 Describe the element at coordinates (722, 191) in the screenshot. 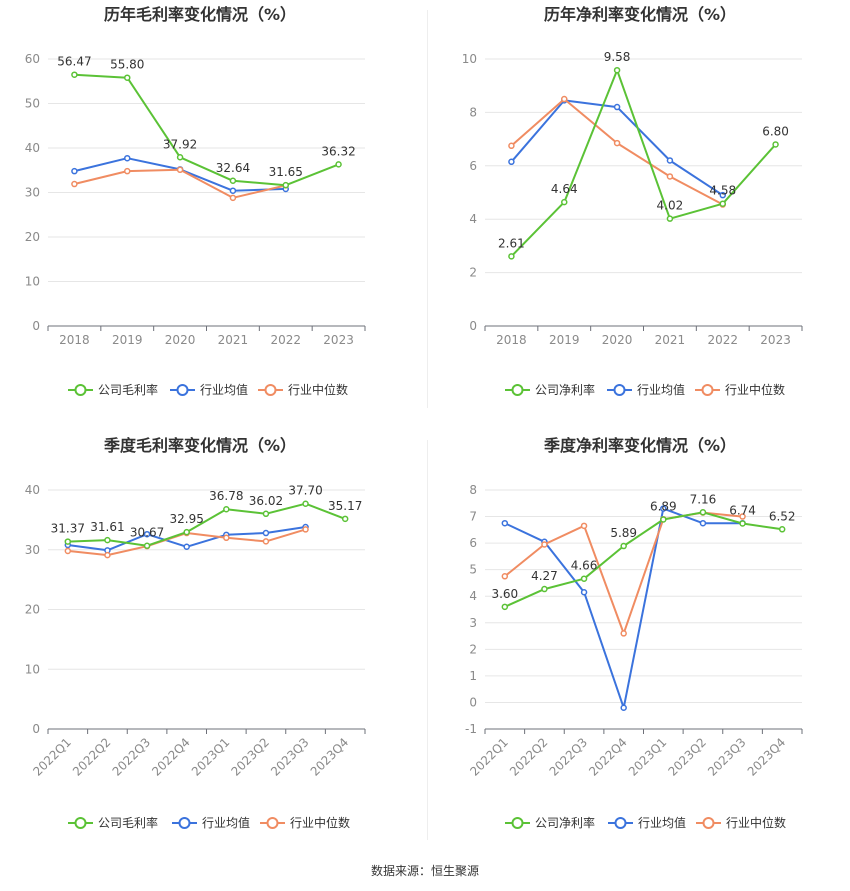

I see `data-label: 4.58` at that location.